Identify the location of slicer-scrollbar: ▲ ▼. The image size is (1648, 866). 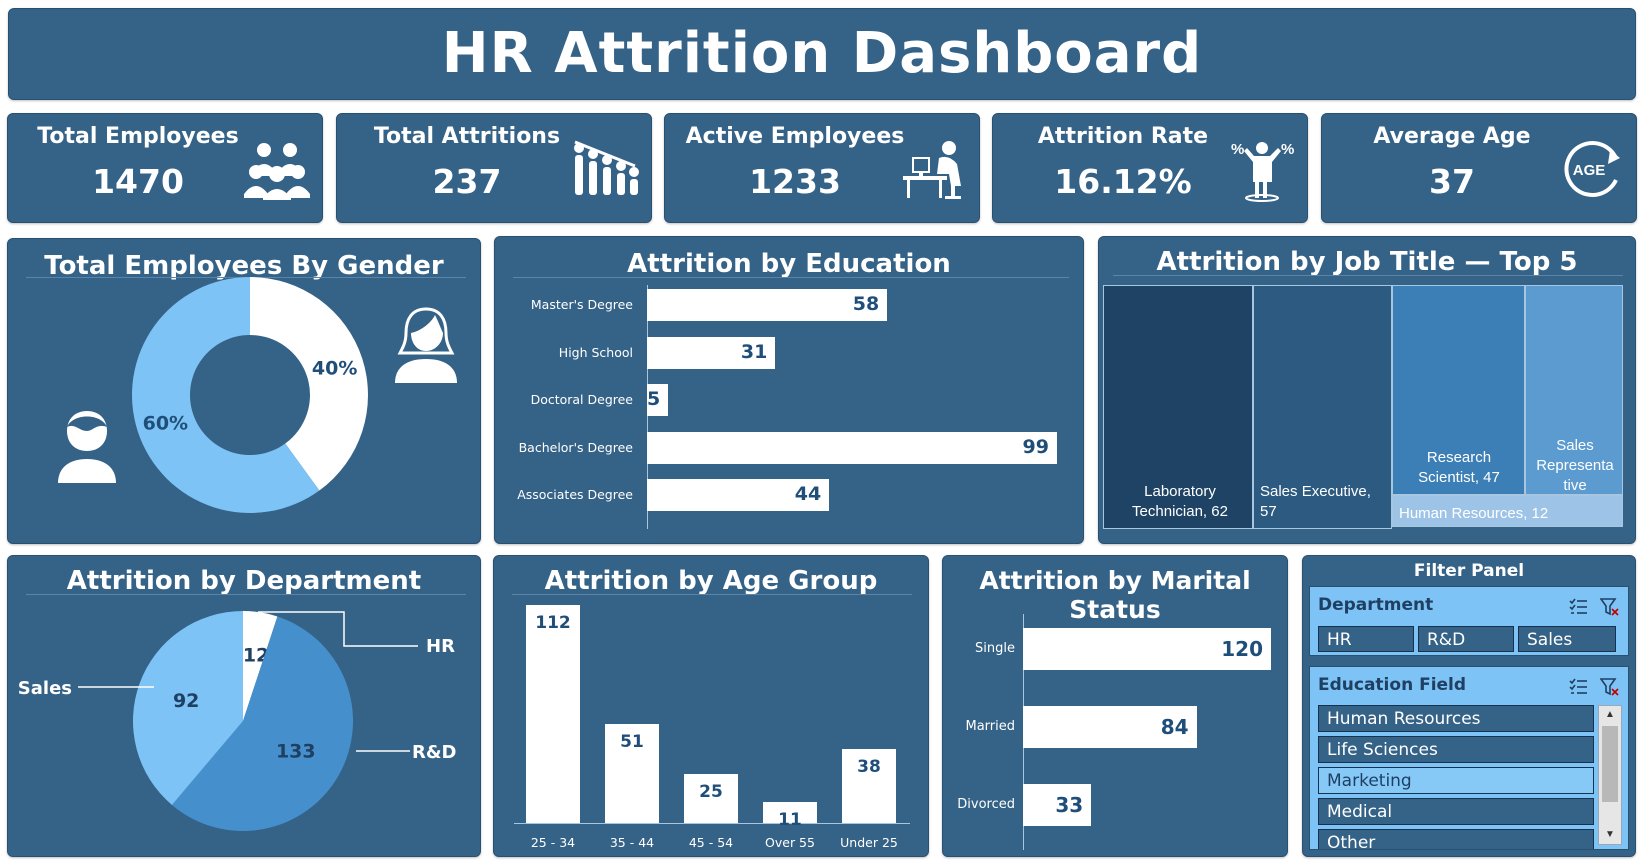
(1610, 775).